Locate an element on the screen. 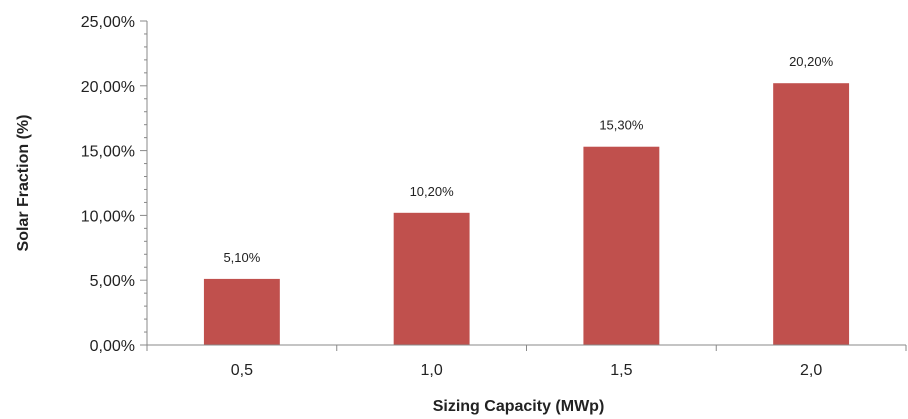  bar-data-label: 10,20% is located at coordinates (432, 191).